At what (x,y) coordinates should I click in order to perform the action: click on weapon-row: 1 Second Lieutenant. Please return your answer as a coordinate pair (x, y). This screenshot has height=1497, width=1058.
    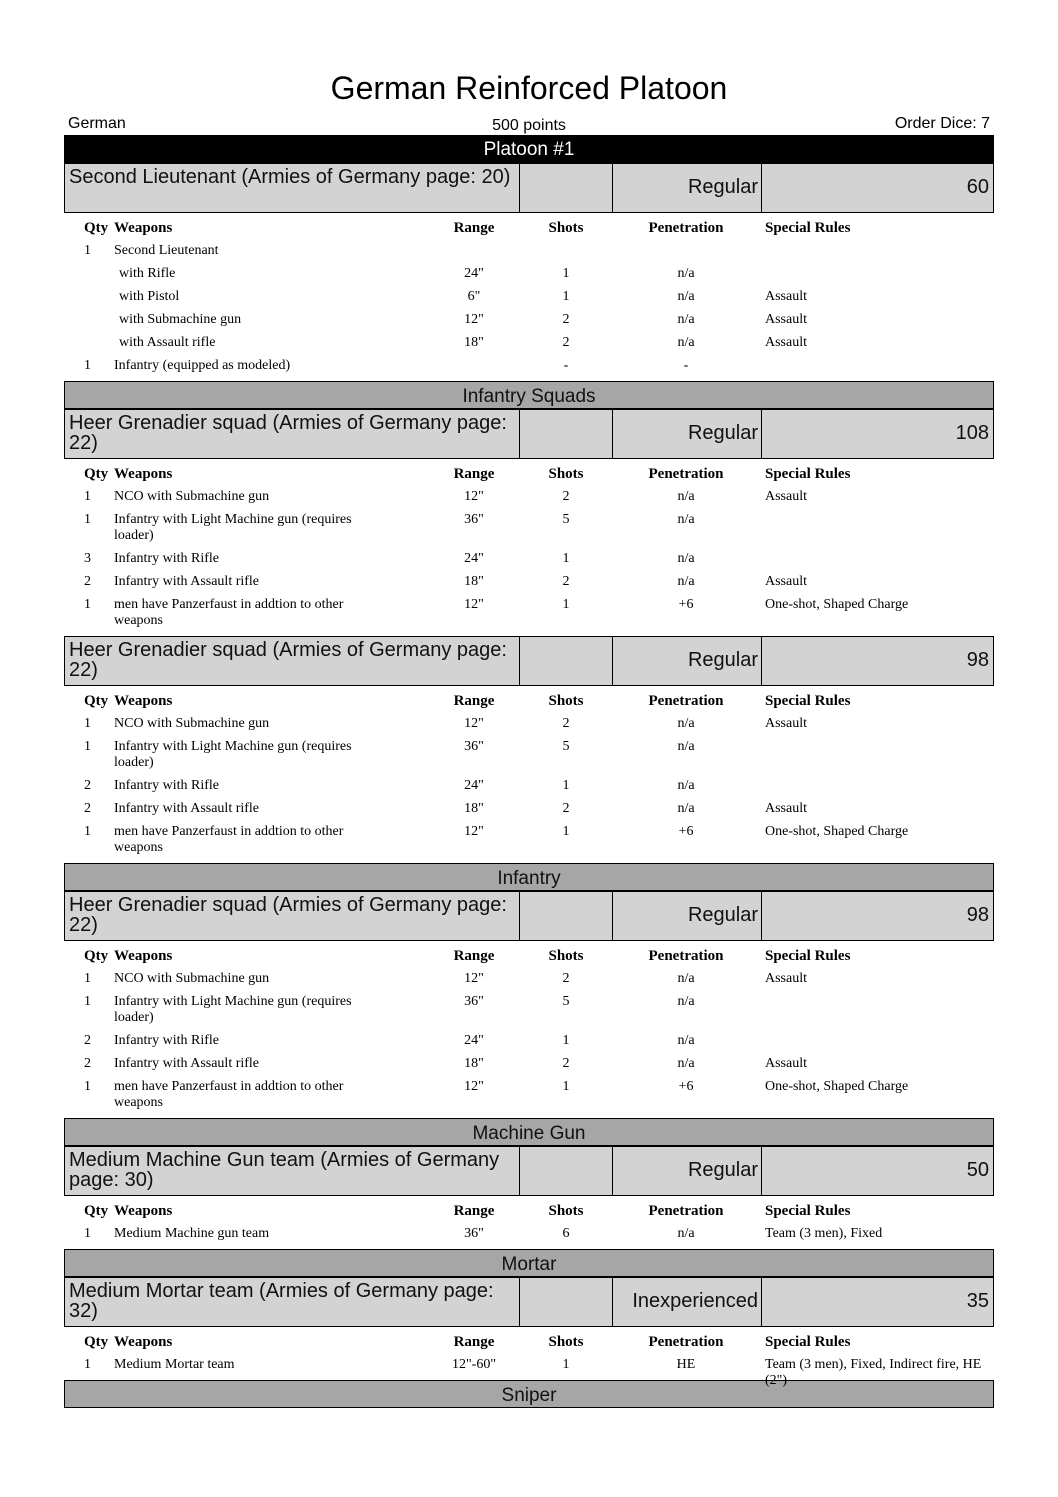
    Looking at the image, I should click on (529, 250).